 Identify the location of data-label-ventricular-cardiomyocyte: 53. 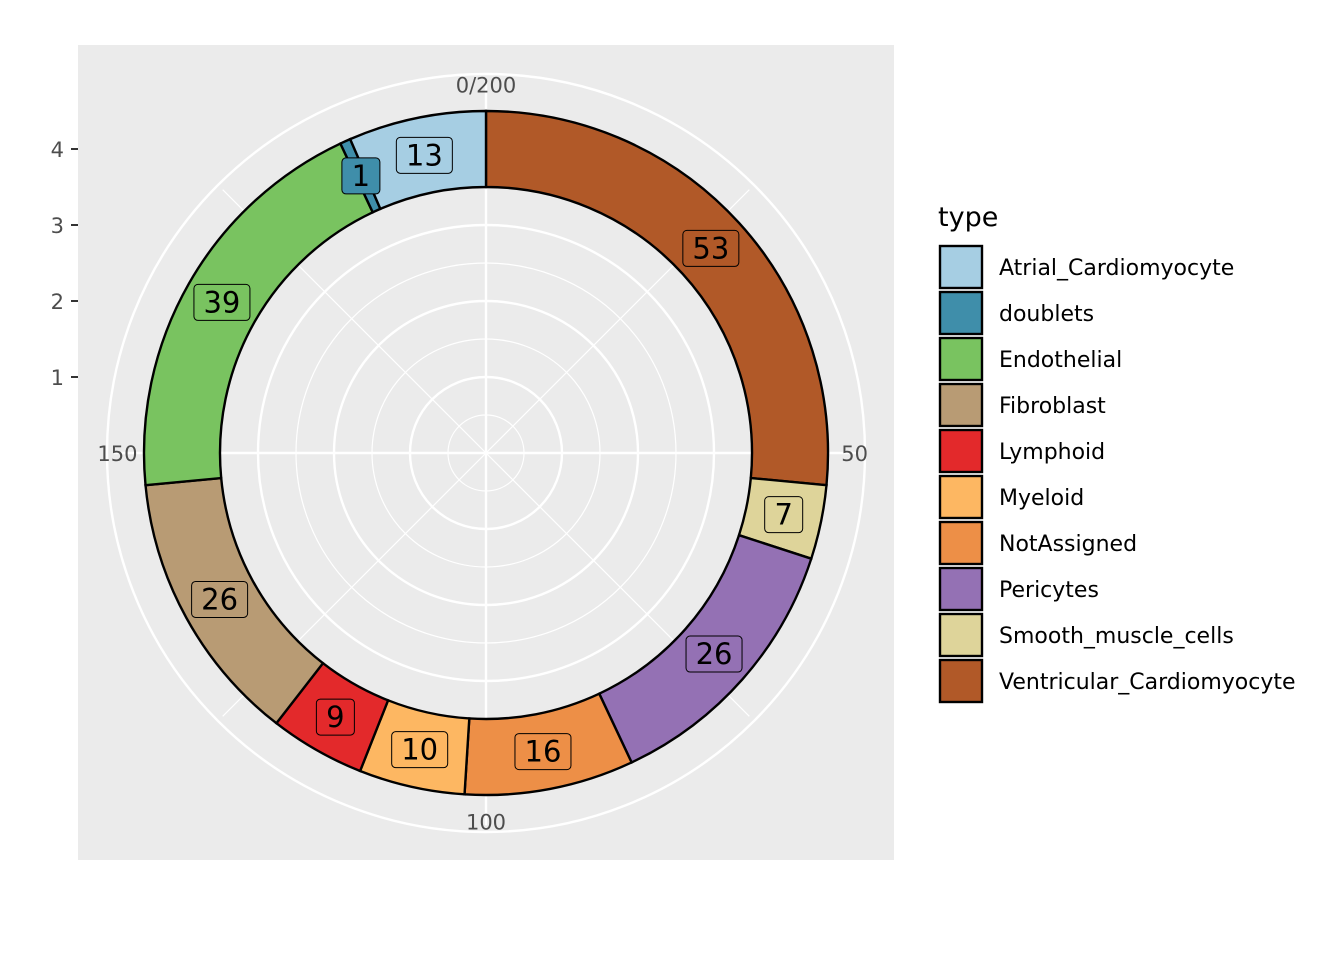
(711, 248).